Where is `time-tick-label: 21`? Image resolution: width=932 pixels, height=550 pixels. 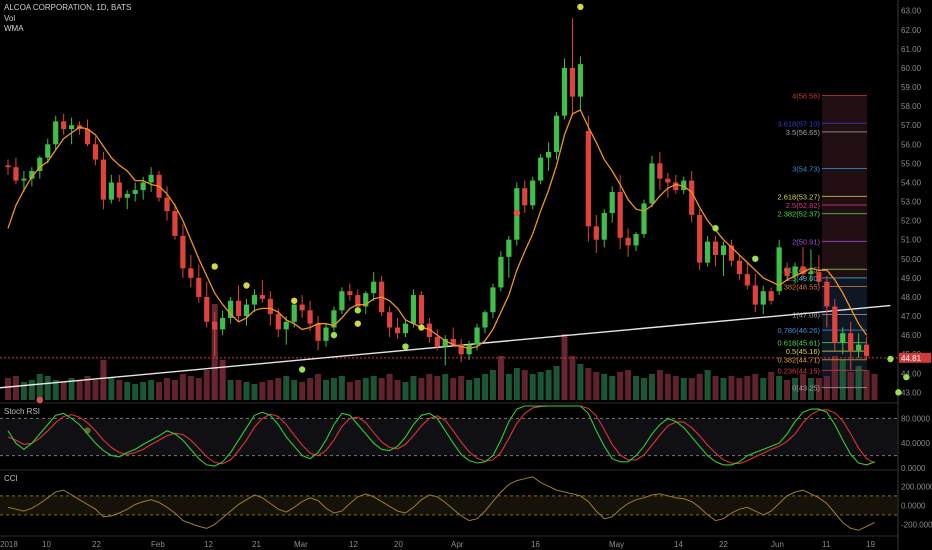 time-tick-label: 21 is located at coordinates (256, 544).